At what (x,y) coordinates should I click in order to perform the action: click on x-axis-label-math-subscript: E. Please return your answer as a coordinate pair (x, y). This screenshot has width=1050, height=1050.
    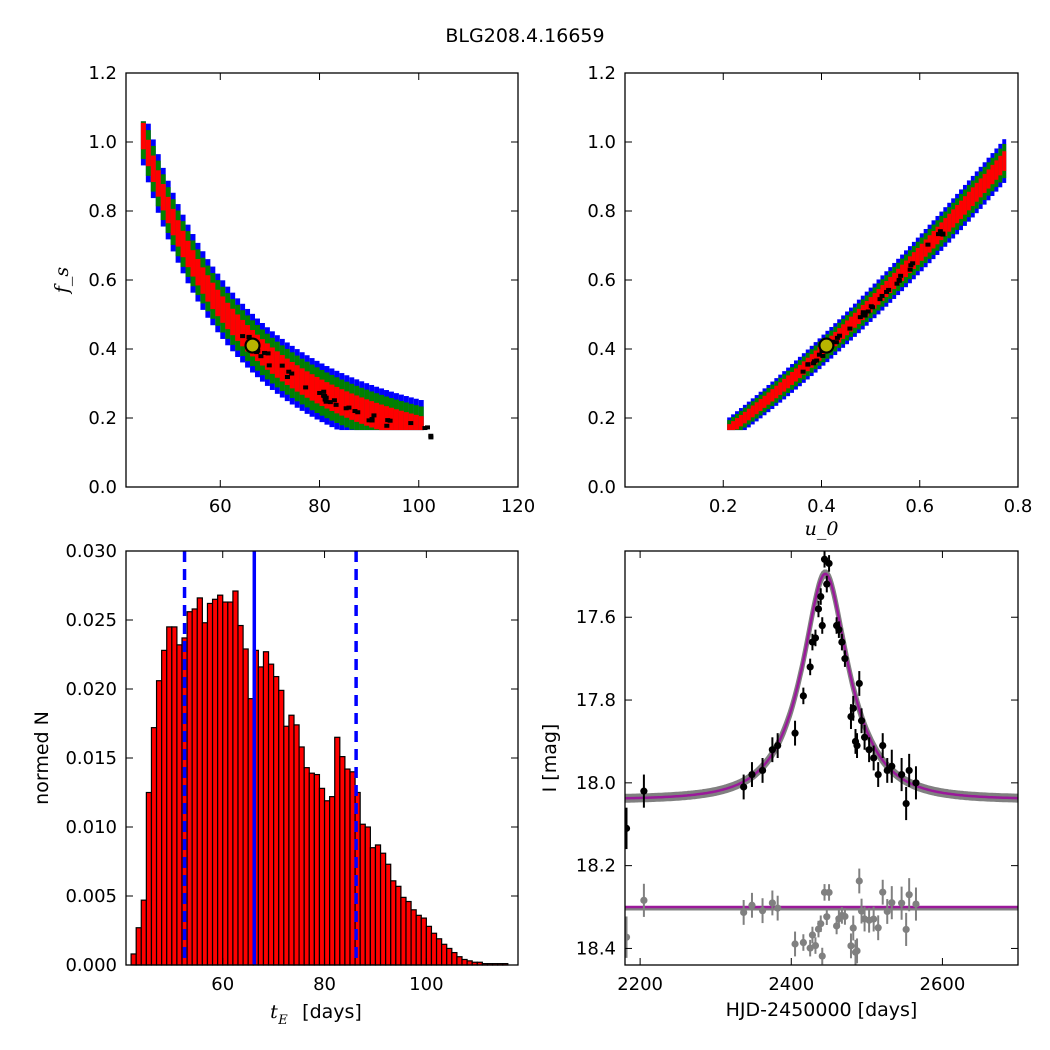
    Looking at the image, I should click on (282, 1020).